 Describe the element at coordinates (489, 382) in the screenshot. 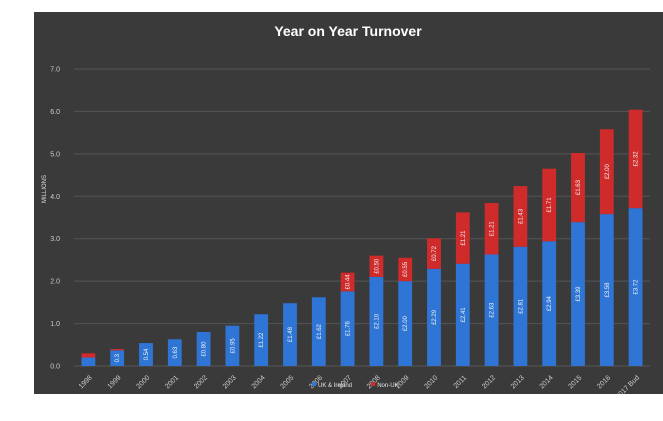

I see `x-tick-label: 2012` at that location.